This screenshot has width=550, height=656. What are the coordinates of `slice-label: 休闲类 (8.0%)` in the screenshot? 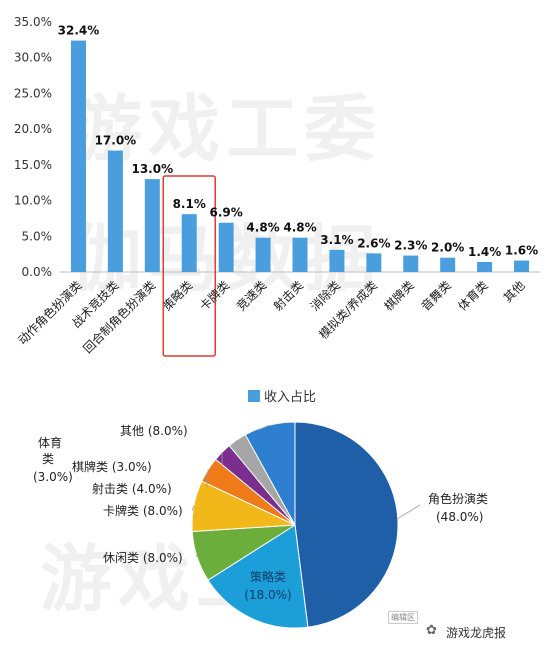 It's located at (143, 558).